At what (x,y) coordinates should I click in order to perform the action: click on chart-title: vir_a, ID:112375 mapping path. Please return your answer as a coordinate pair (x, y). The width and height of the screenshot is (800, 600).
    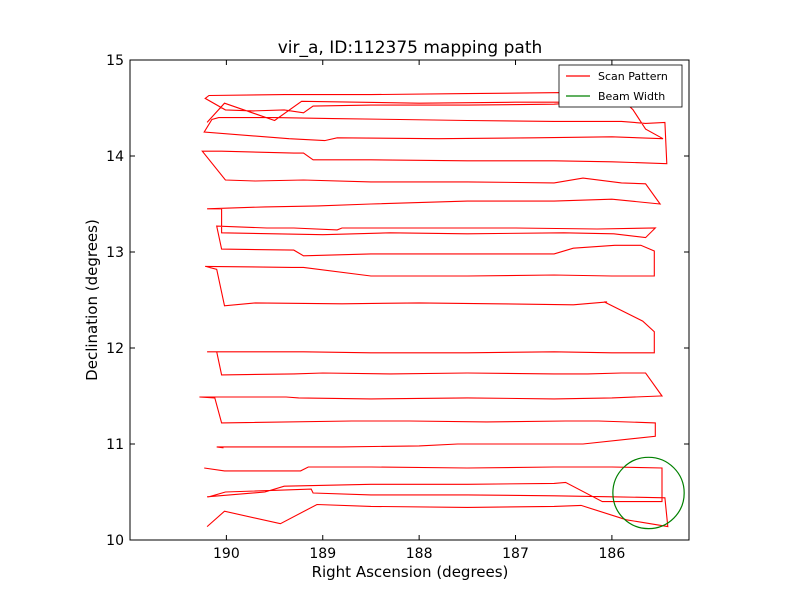
    Looking at the image, I should click on (410, 48).